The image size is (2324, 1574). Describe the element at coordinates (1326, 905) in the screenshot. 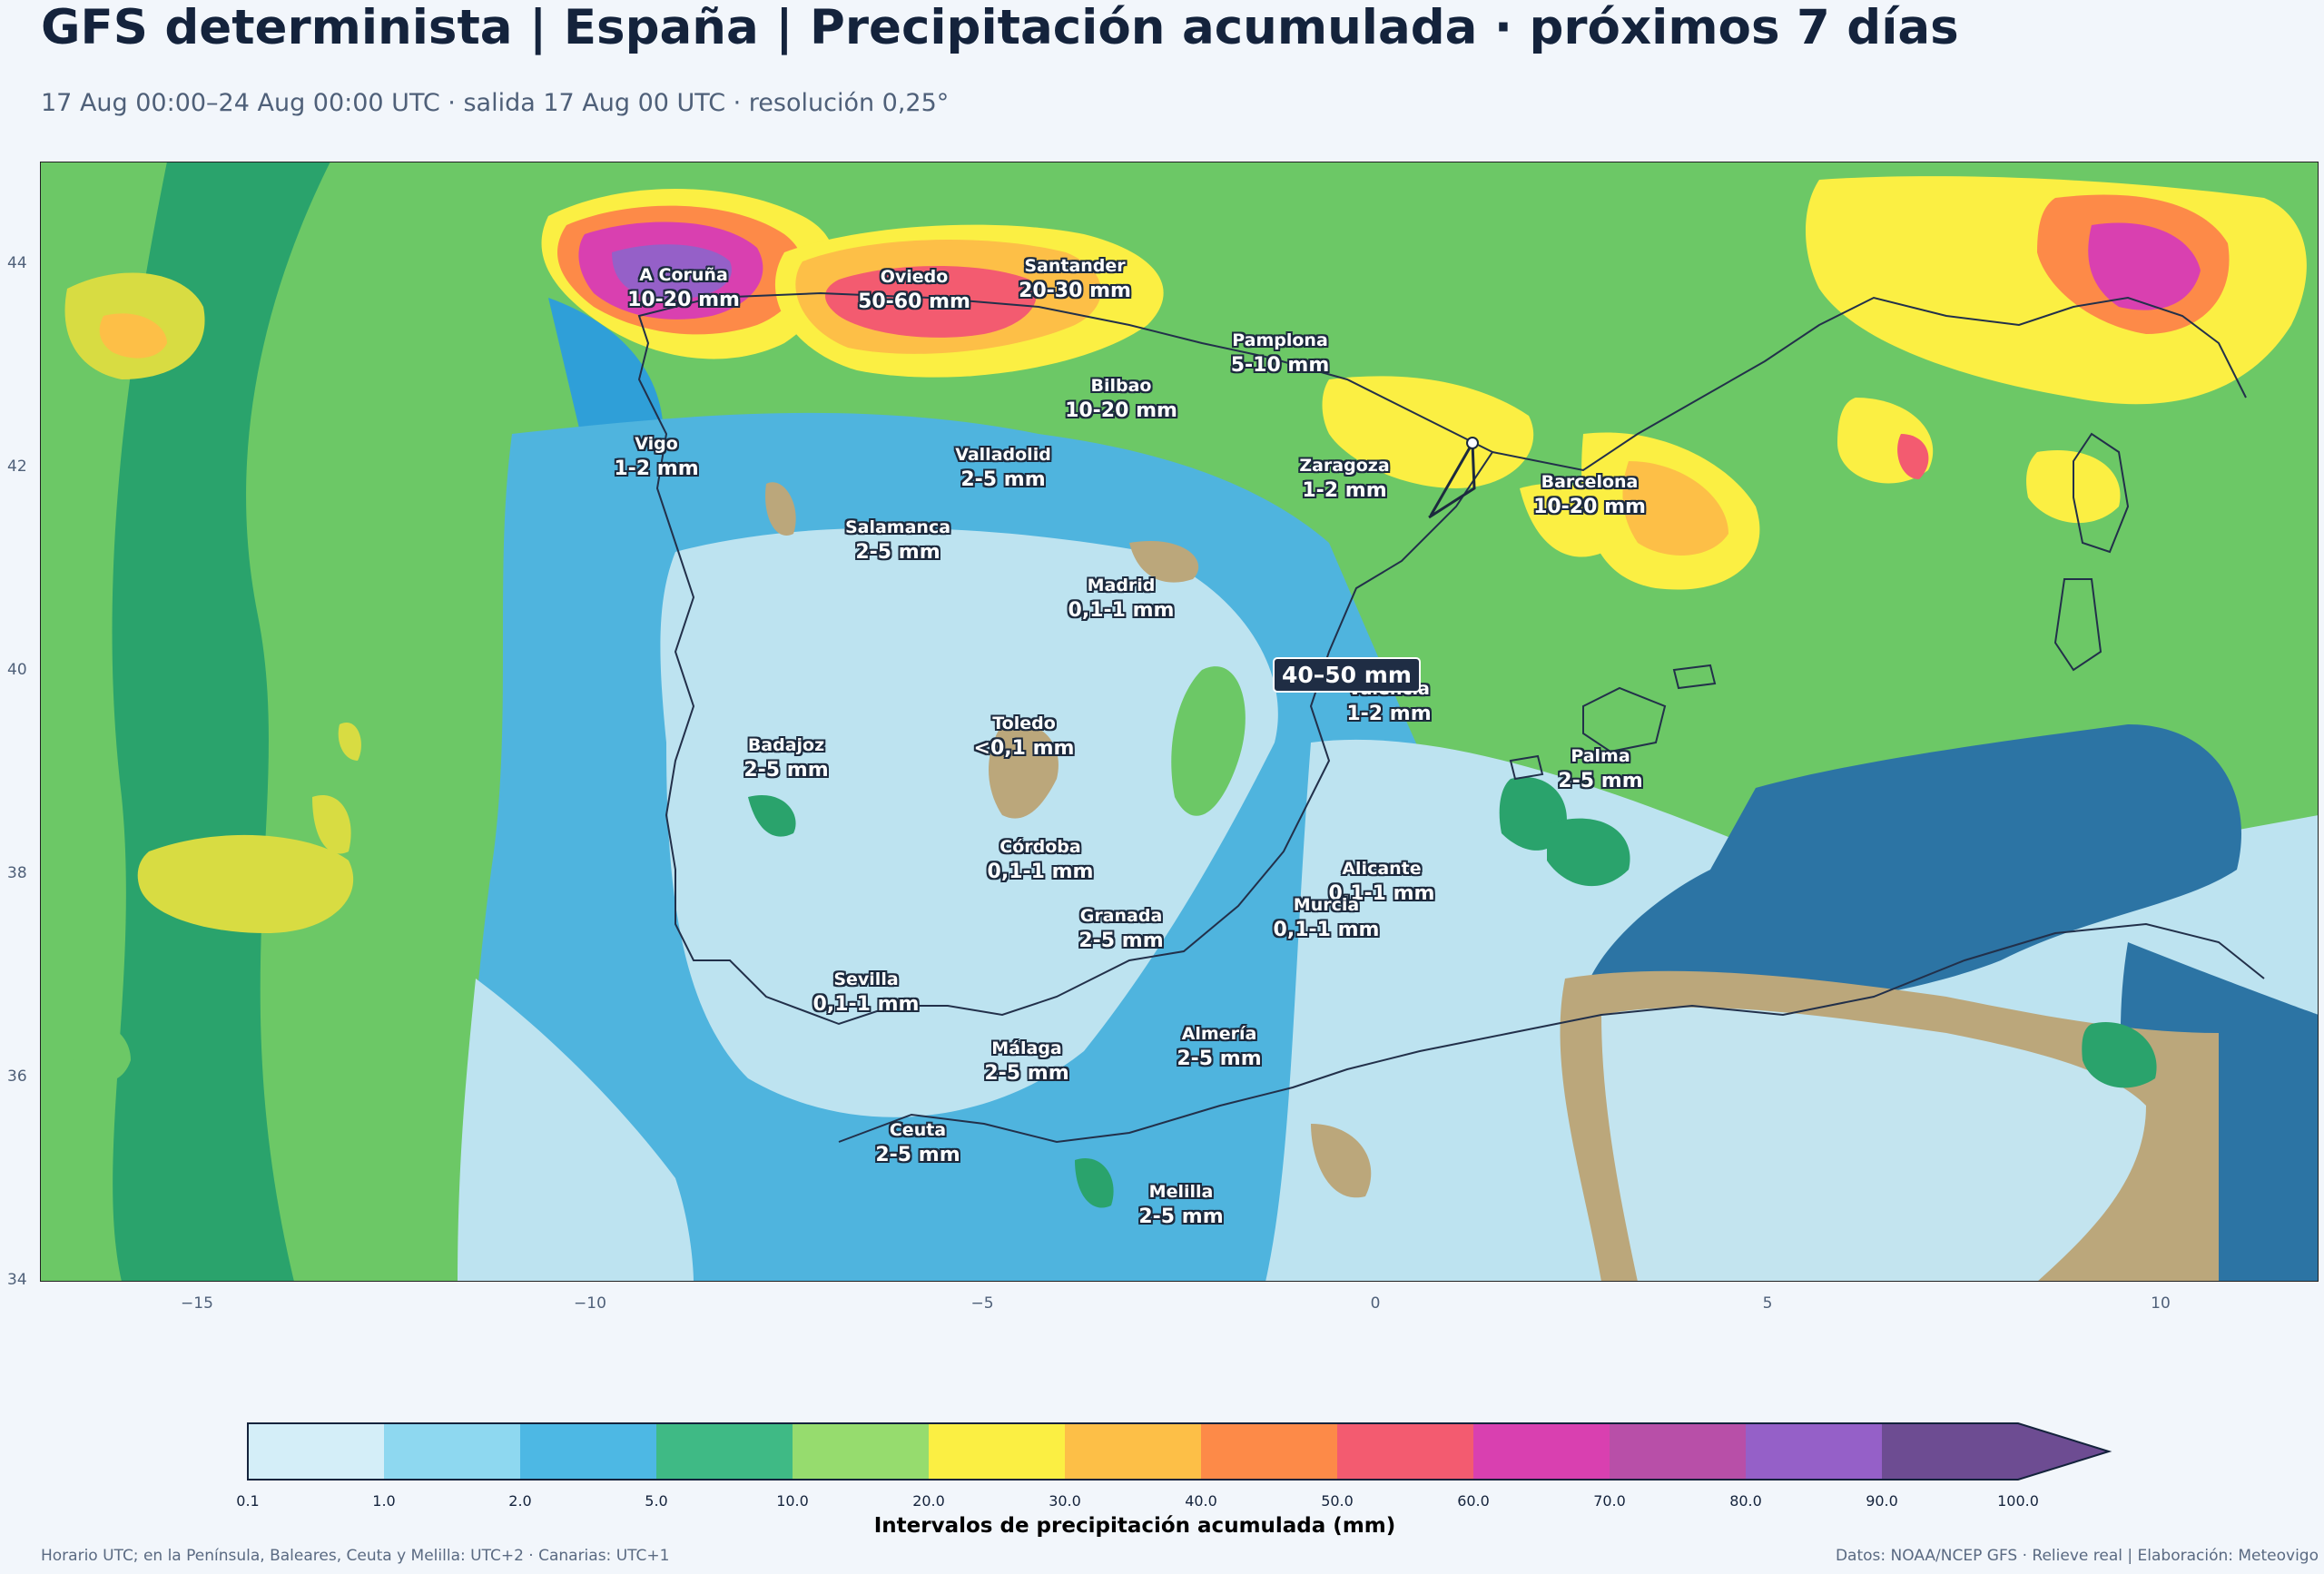

I see `city-name-label: Murcia` at that location.